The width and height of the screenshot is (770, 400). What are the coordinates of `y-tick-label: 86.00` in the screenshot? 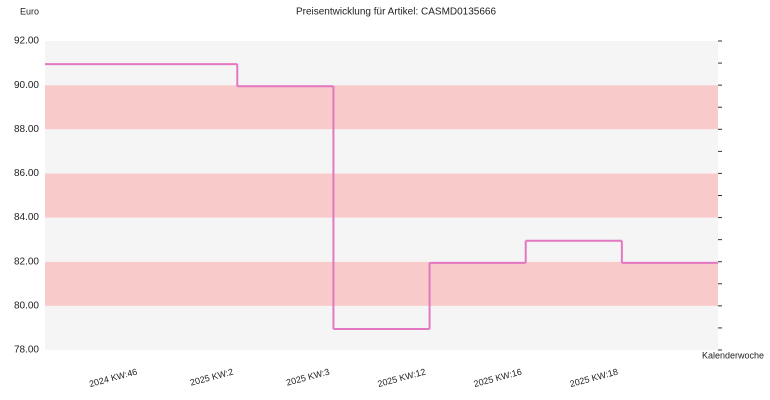 It's located at (26, 173).